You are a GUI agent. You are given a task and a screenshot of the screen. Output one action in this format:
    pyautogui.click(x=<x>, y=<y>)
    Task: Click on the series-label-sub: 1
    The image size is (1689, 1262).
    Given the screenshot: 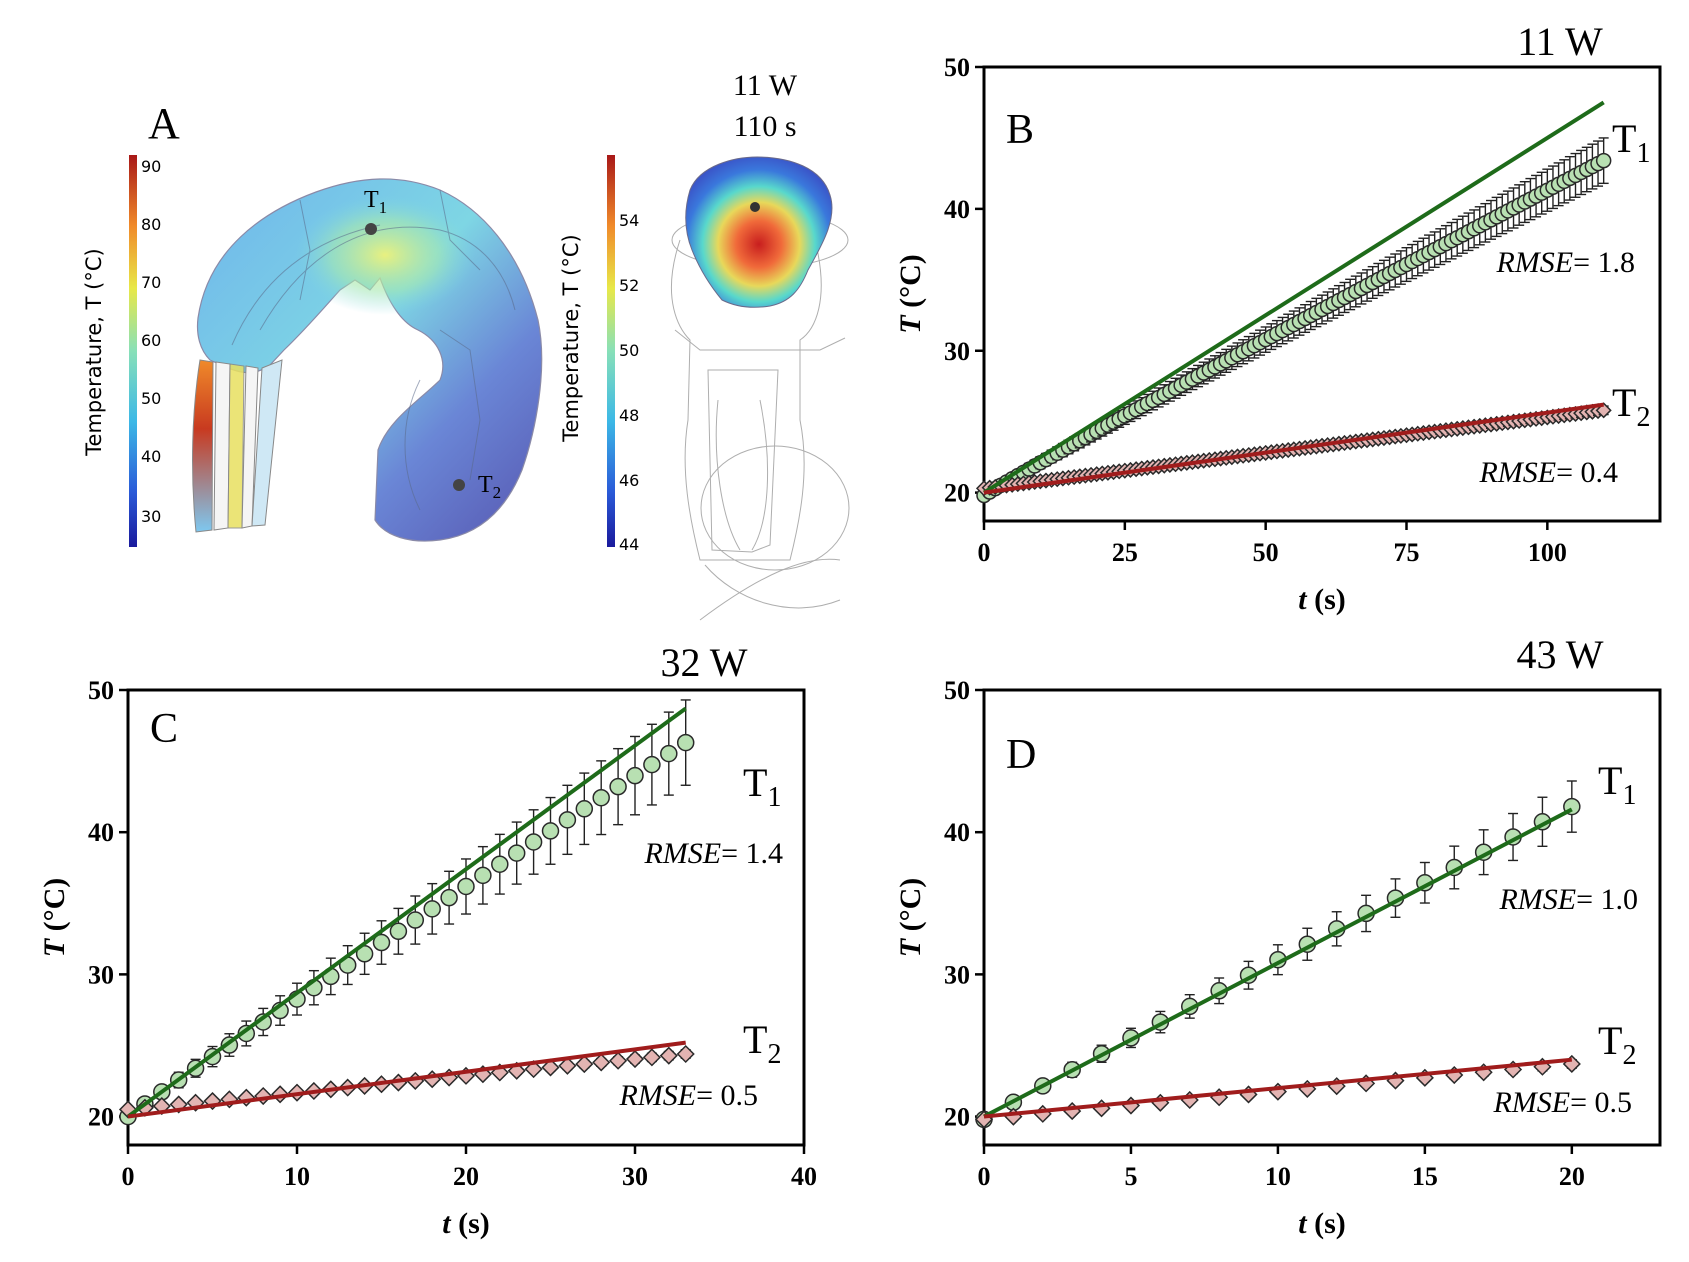 What is the action you would take?
    pyautogui.click(x=774, y=797)
    